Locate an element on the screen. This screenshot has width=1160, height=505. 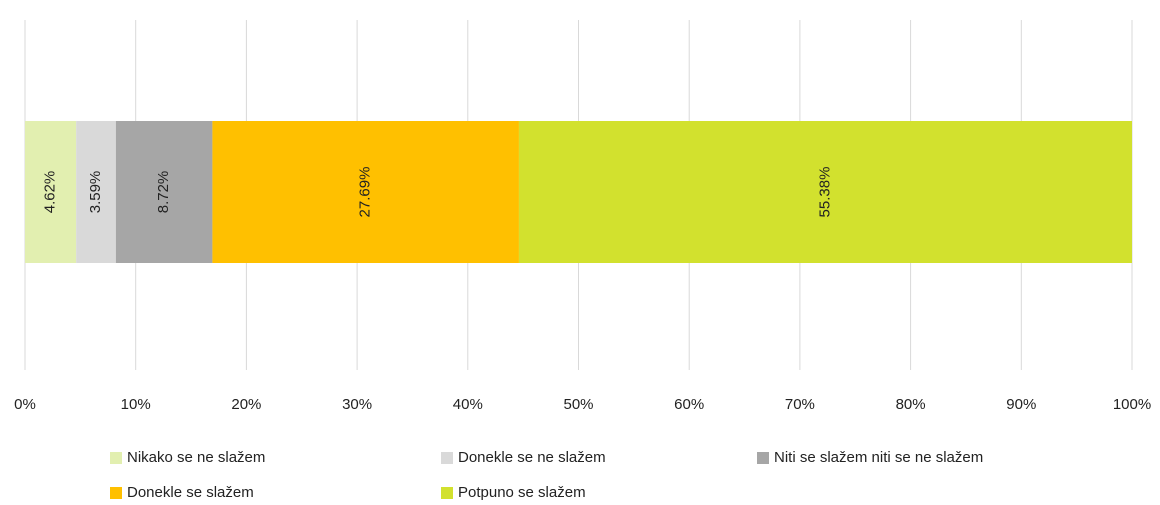
data-label: 27.69% is located at coordinates (365, 192).